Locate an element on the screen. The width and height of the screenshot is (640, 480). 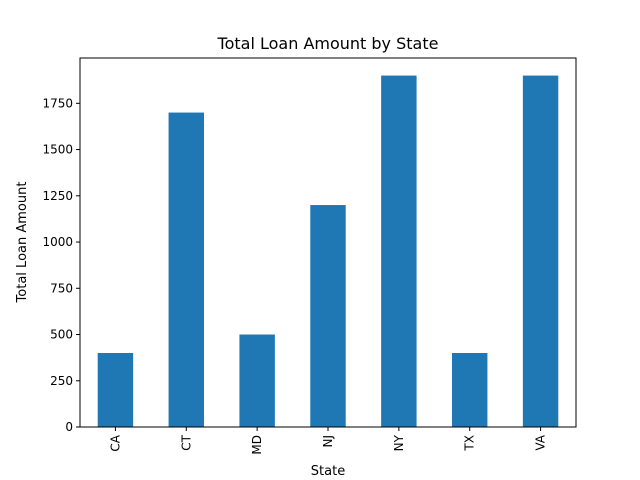
y-axis-label: Total Loan Amount is located at coordinates (22, 243).